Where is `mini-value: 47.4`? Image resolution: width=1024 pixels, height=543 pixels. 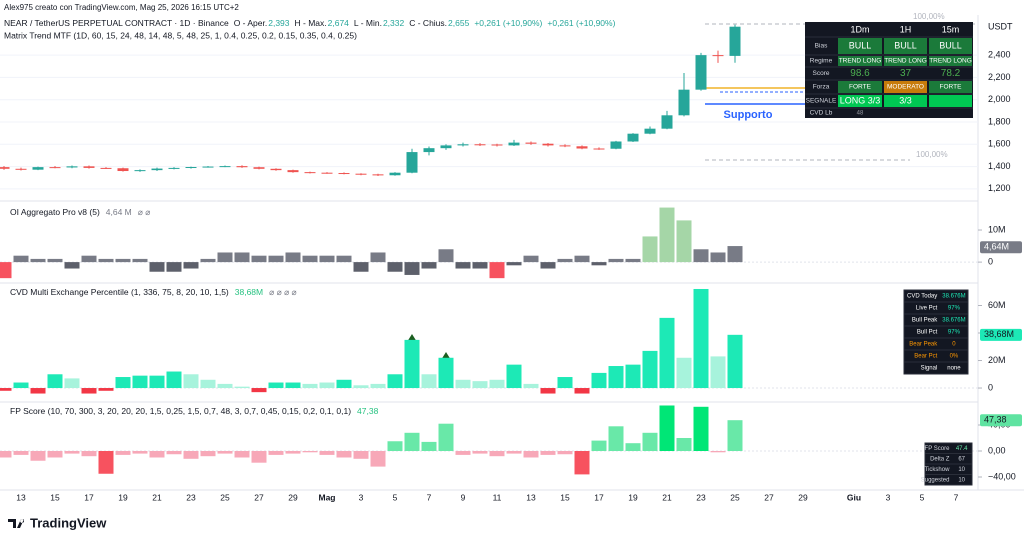
mini-value: 47.4 is located at coordinates (962, 449).